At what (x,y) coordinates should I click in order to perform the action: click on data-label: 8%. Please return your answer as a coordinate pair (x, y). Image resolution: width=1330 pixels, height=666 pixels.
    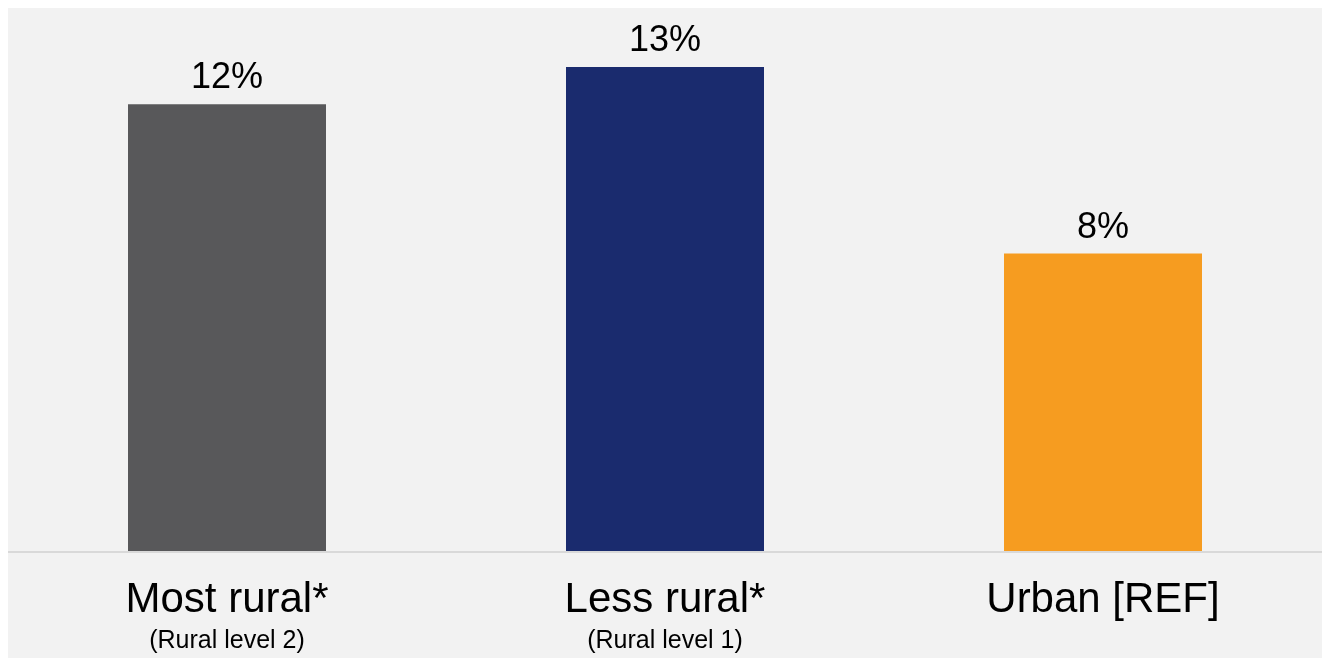
    Looking at the image, I should click on (1103, 225).